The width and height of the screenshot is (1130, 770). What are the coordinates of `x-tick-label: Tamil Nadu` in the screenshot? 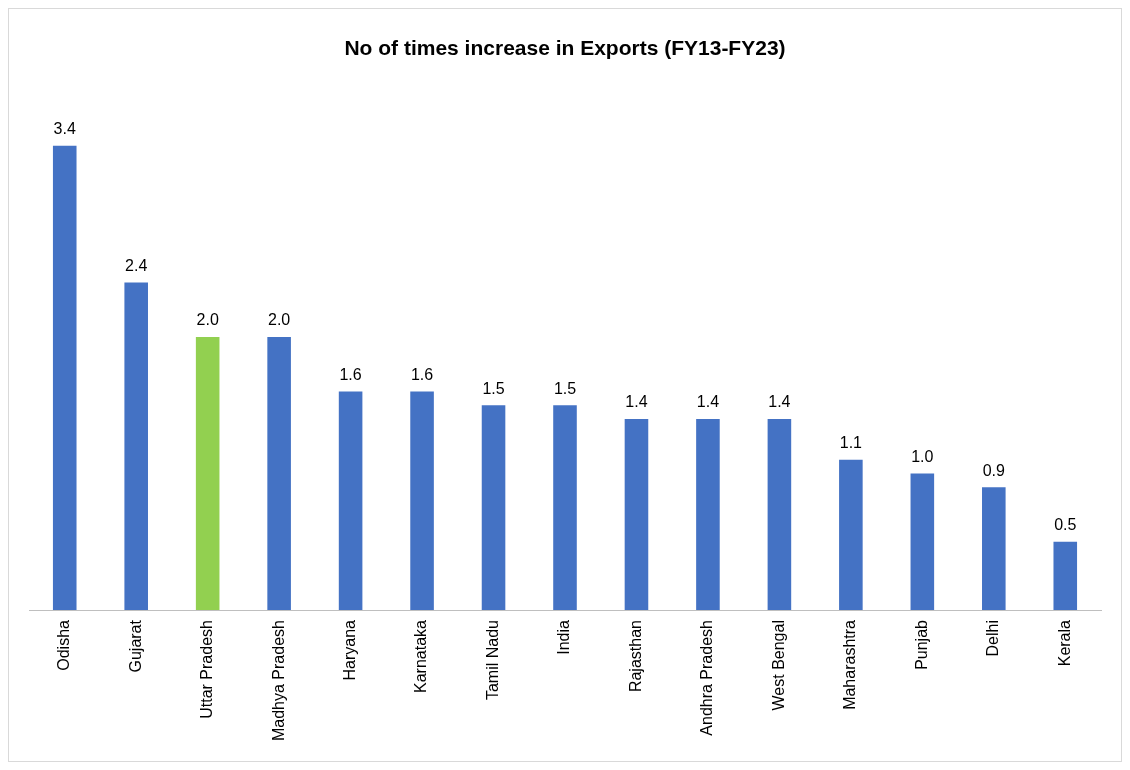 It's located at (492, 660).